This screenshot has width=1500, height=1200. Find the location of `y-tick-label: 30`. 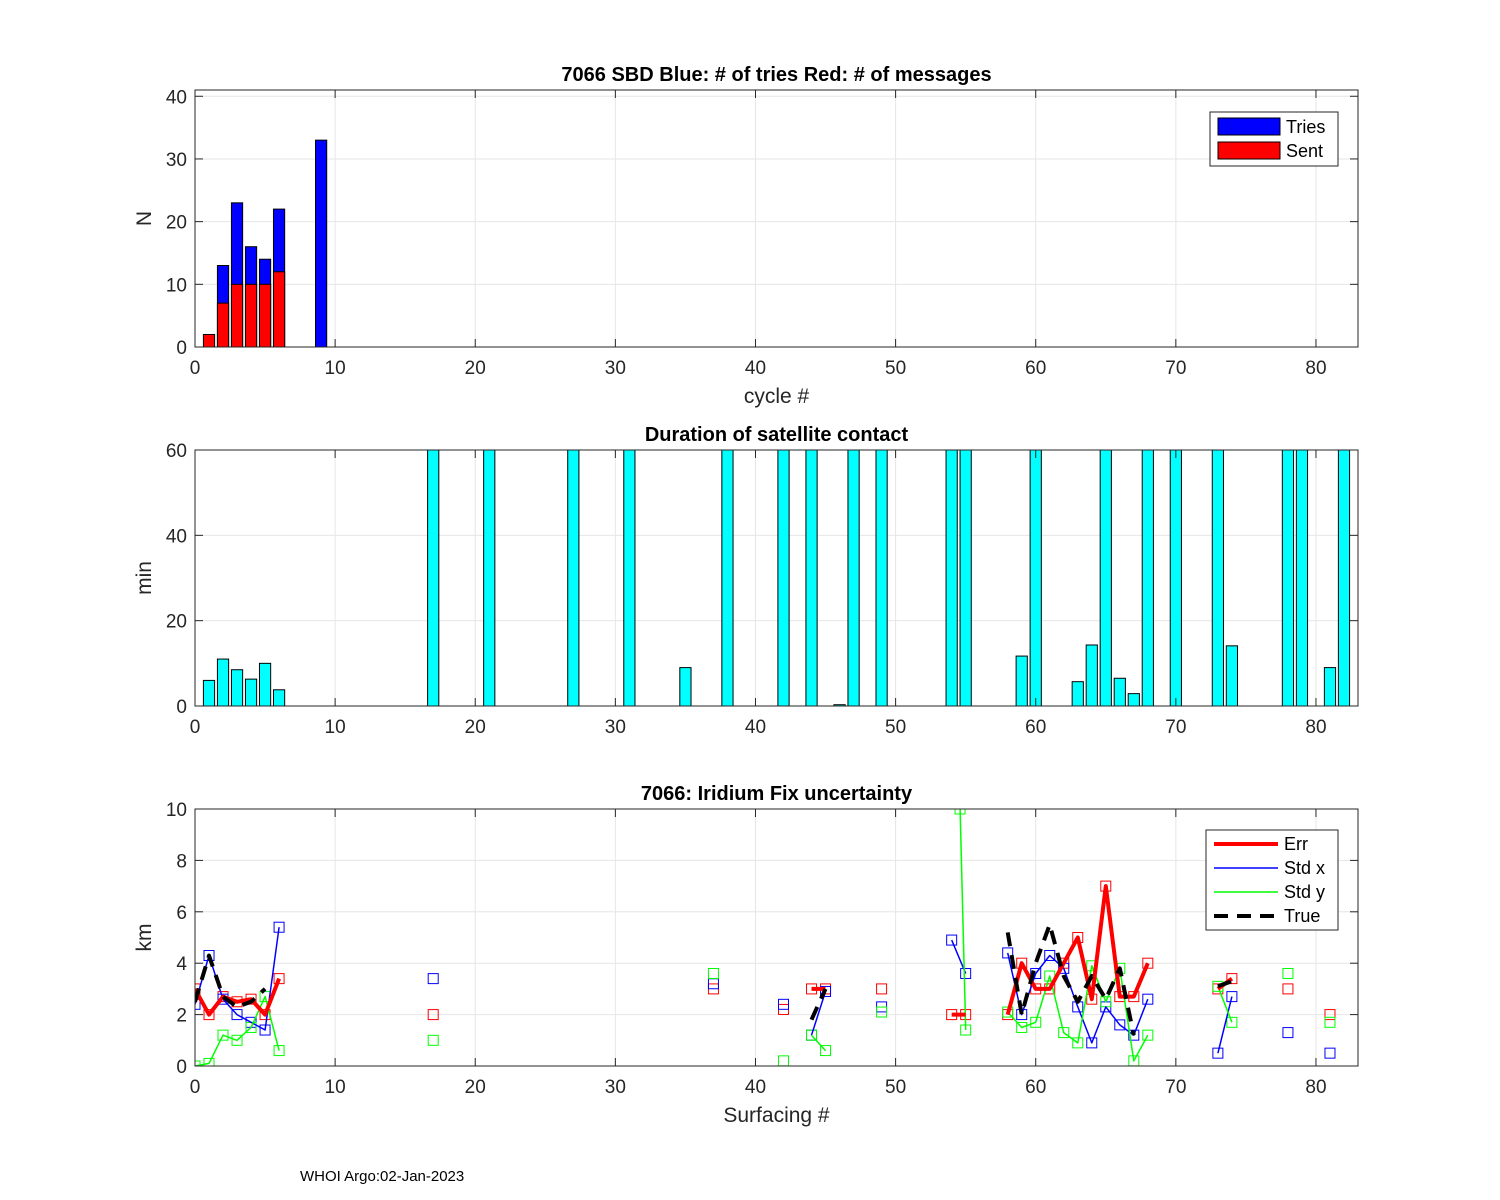

y-tick-label: 30 is located at coordinates (176, 160).